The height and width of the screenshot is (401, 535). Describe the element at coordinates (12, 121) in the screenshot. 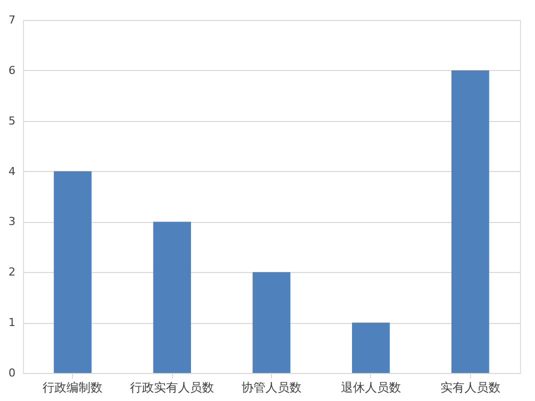

I see `y-tick-label: 5` at that location.